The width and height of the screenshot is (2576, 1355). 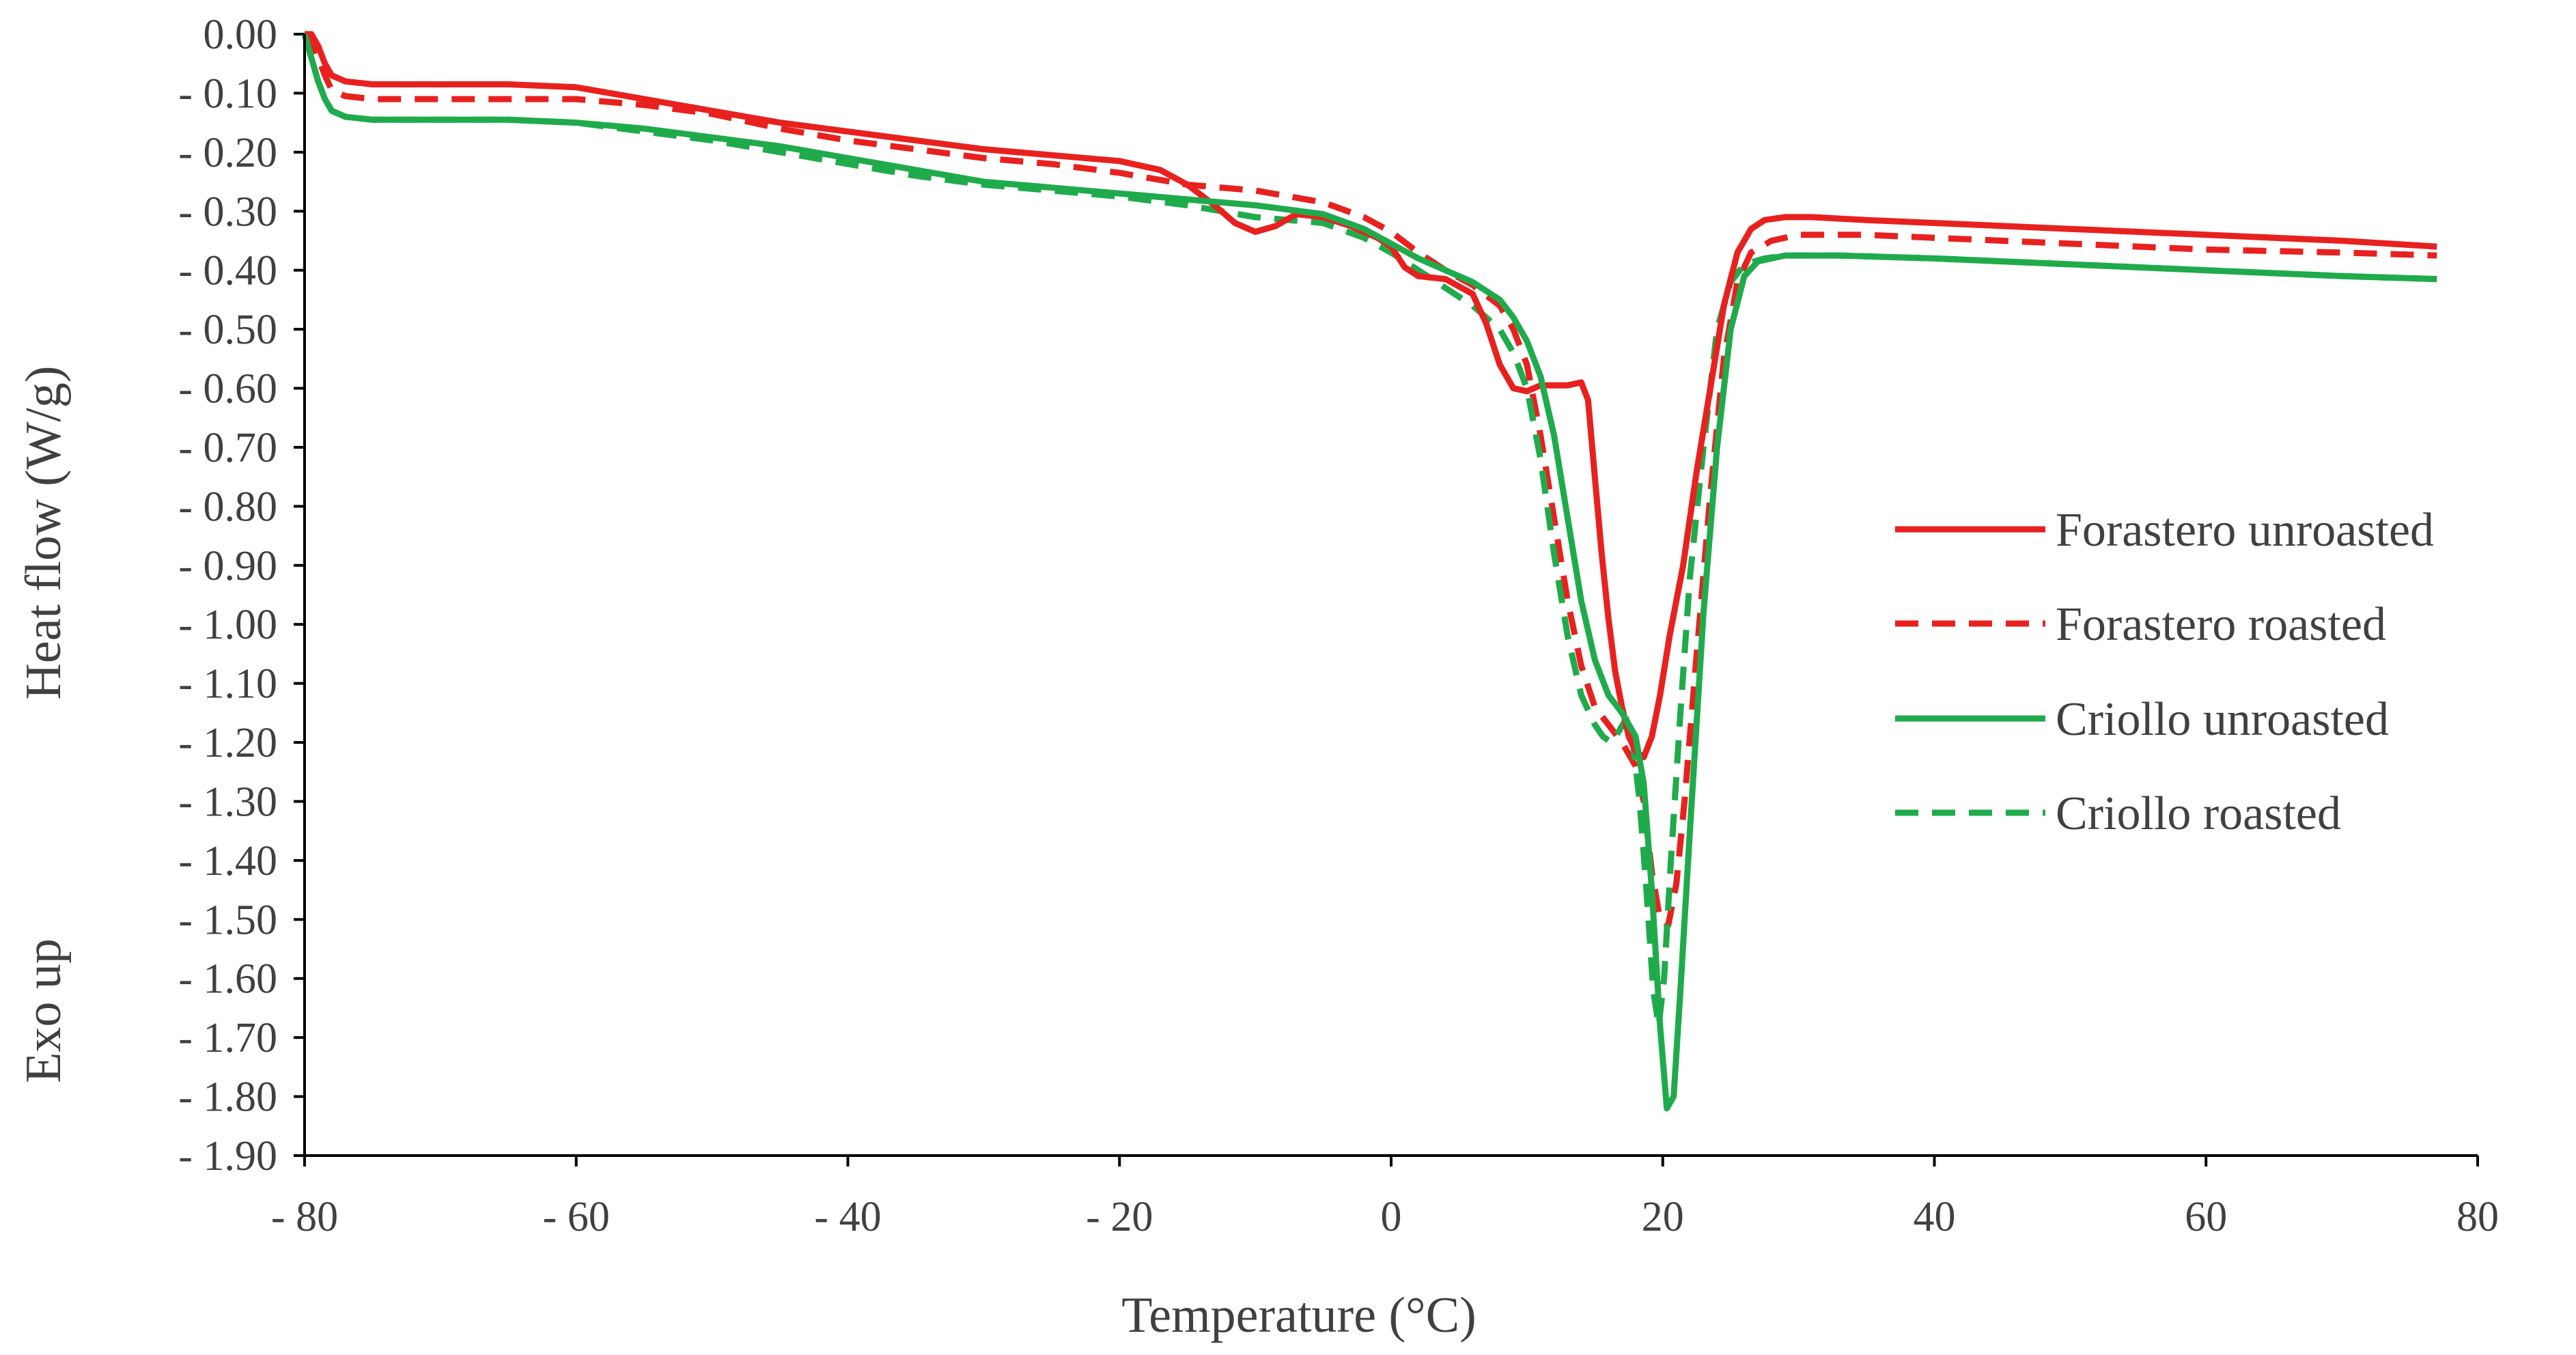 I want to click on x-tick-label: 20, so click(x=1663, y=1217).